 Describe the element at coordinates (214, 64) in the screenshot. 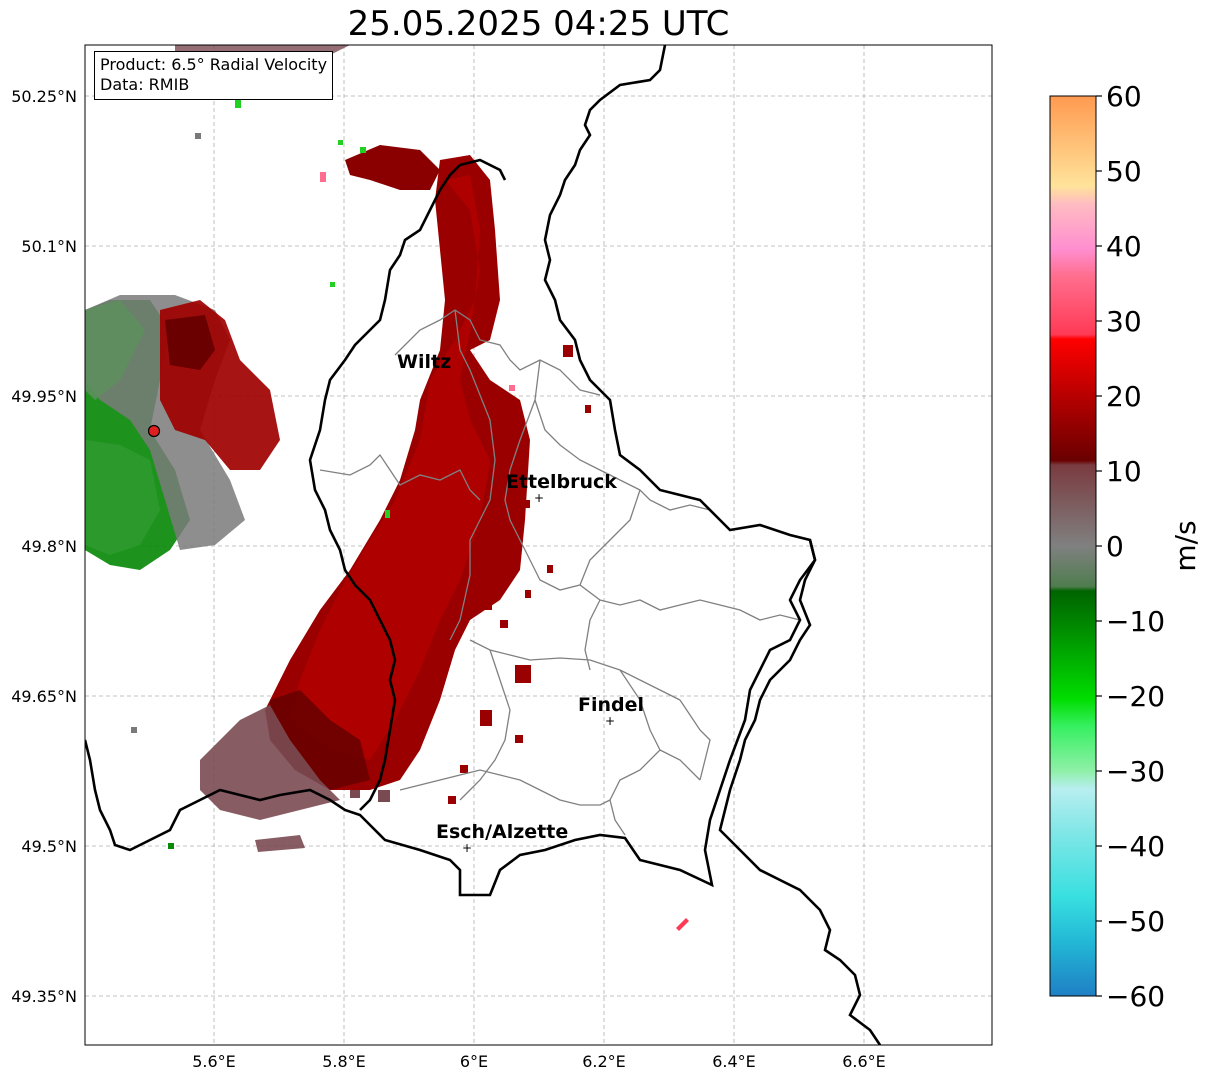

I see `product-label: Product: 6.5° Radial Velocity` at that location.